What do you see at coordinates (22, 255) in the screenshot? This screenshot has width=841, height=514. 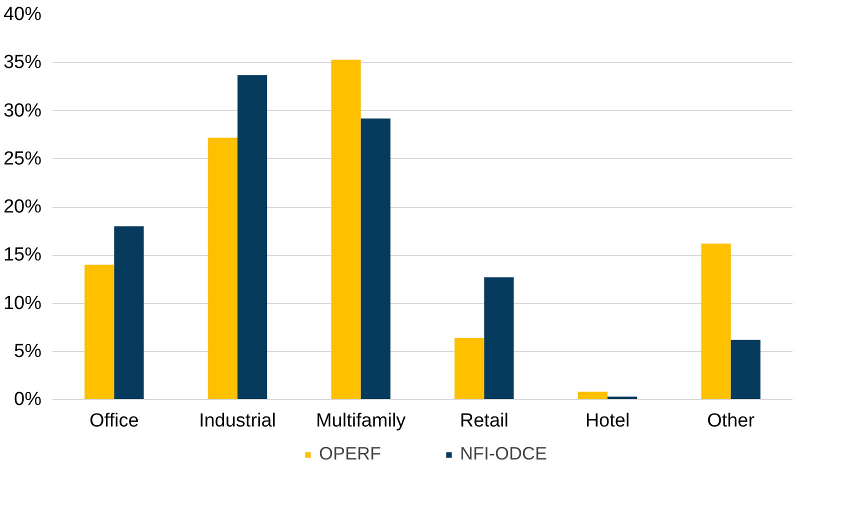 I see `y-tick-label: 15%` at bounding box center [22, 255].